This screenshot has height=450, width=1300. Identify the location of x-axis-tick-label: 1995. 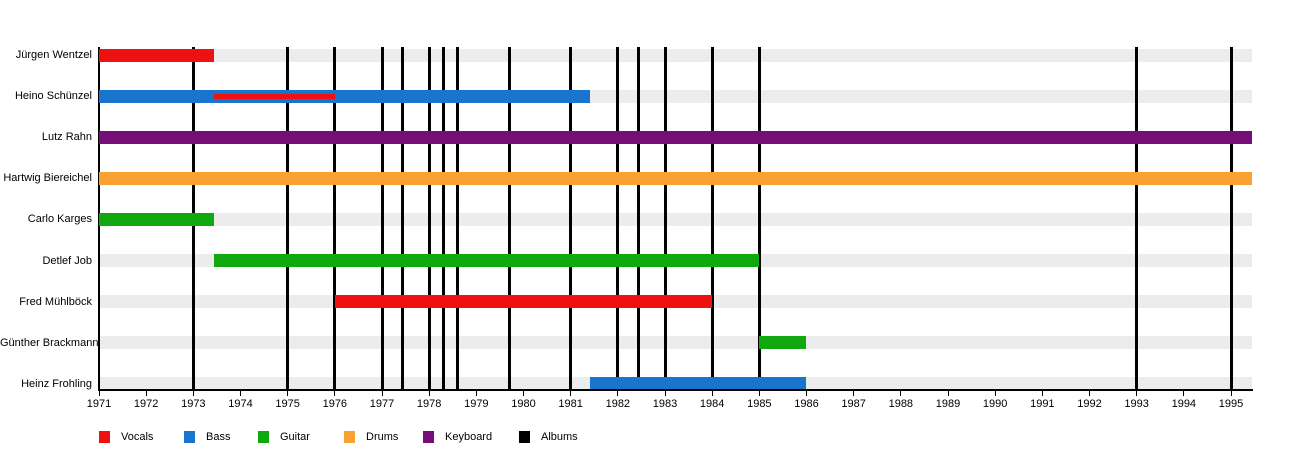
(1231, 404).